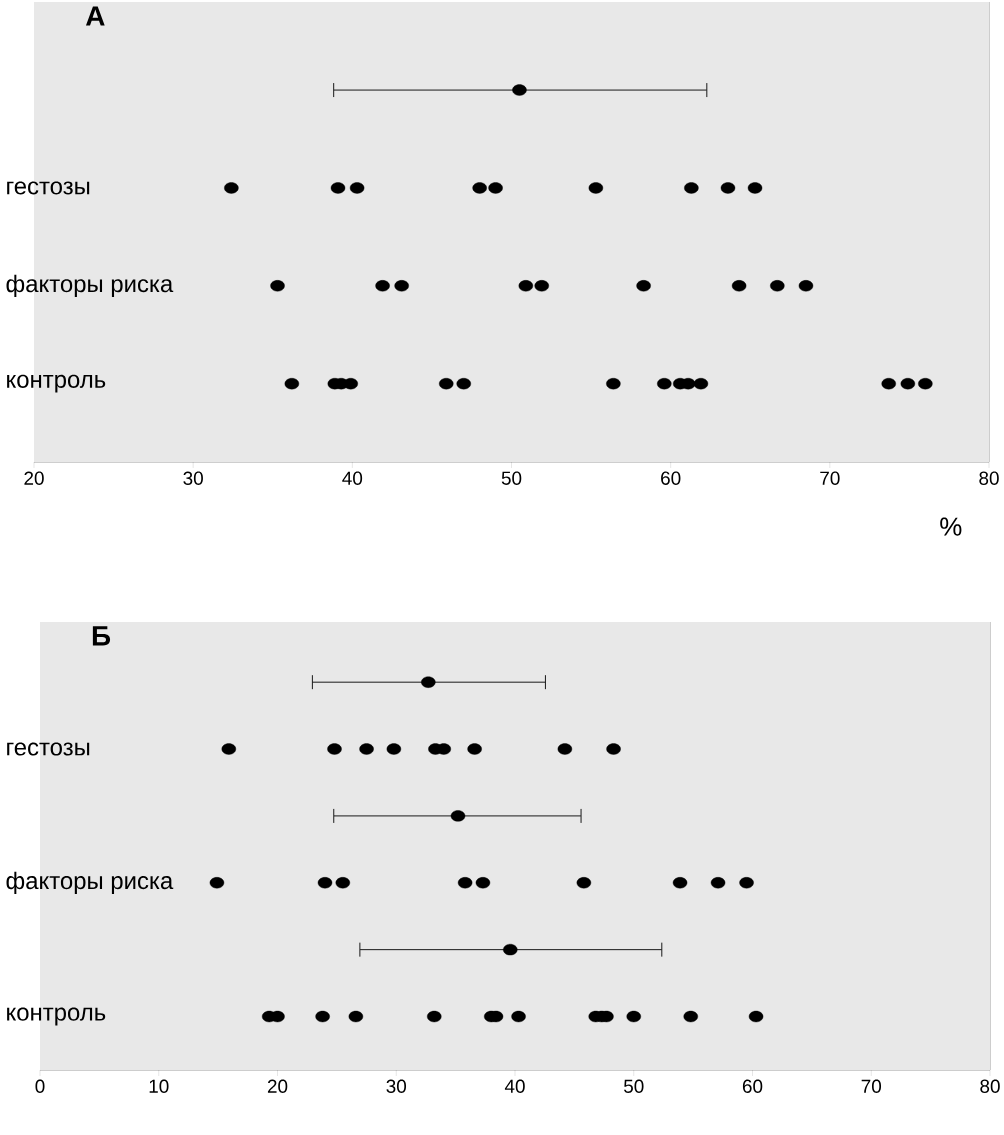  What do you see at coordinates (951, 526) in the screenshot?
I see `x-axis-title: %` at bounding box center [951, 526].